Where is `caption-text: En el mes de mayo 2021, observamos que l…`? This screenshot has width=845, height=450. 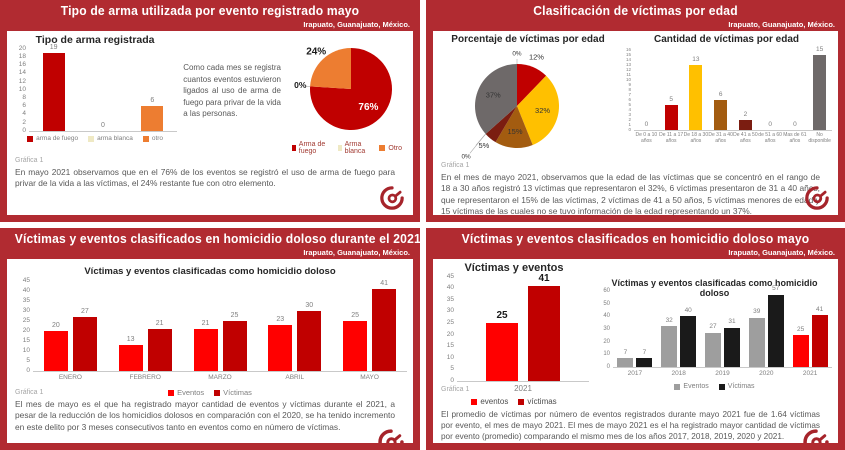 caption-text: En el mes de mayo 2021, observamos que l… is located at coordinates (630, 193).